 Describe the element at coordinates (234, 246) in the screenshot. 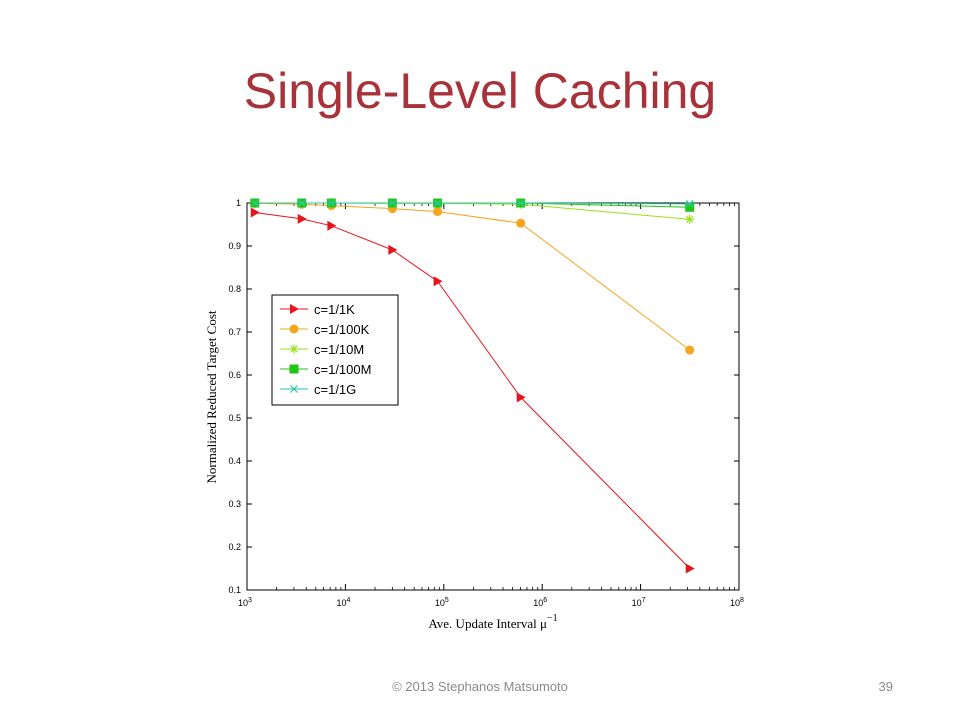

I see `y-tick-label: 0.9` at that location.